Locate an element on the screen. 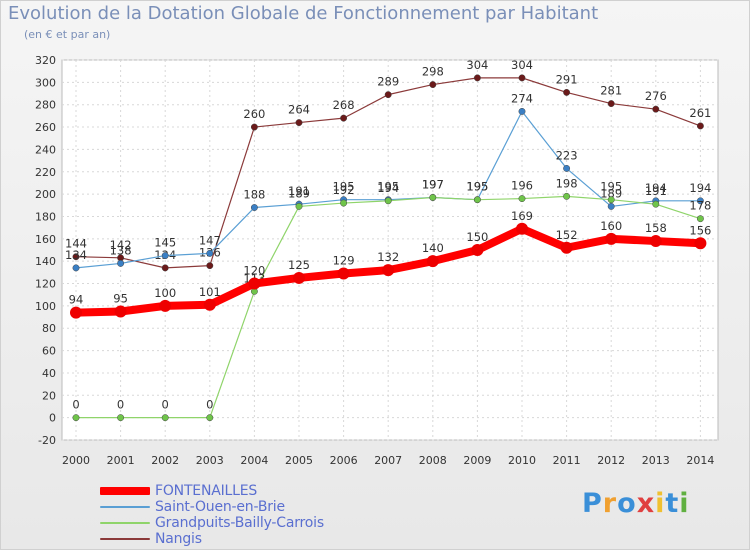 The image size is (750, 550). x-tick-label: 2003 is located at coordinates (210, 460).